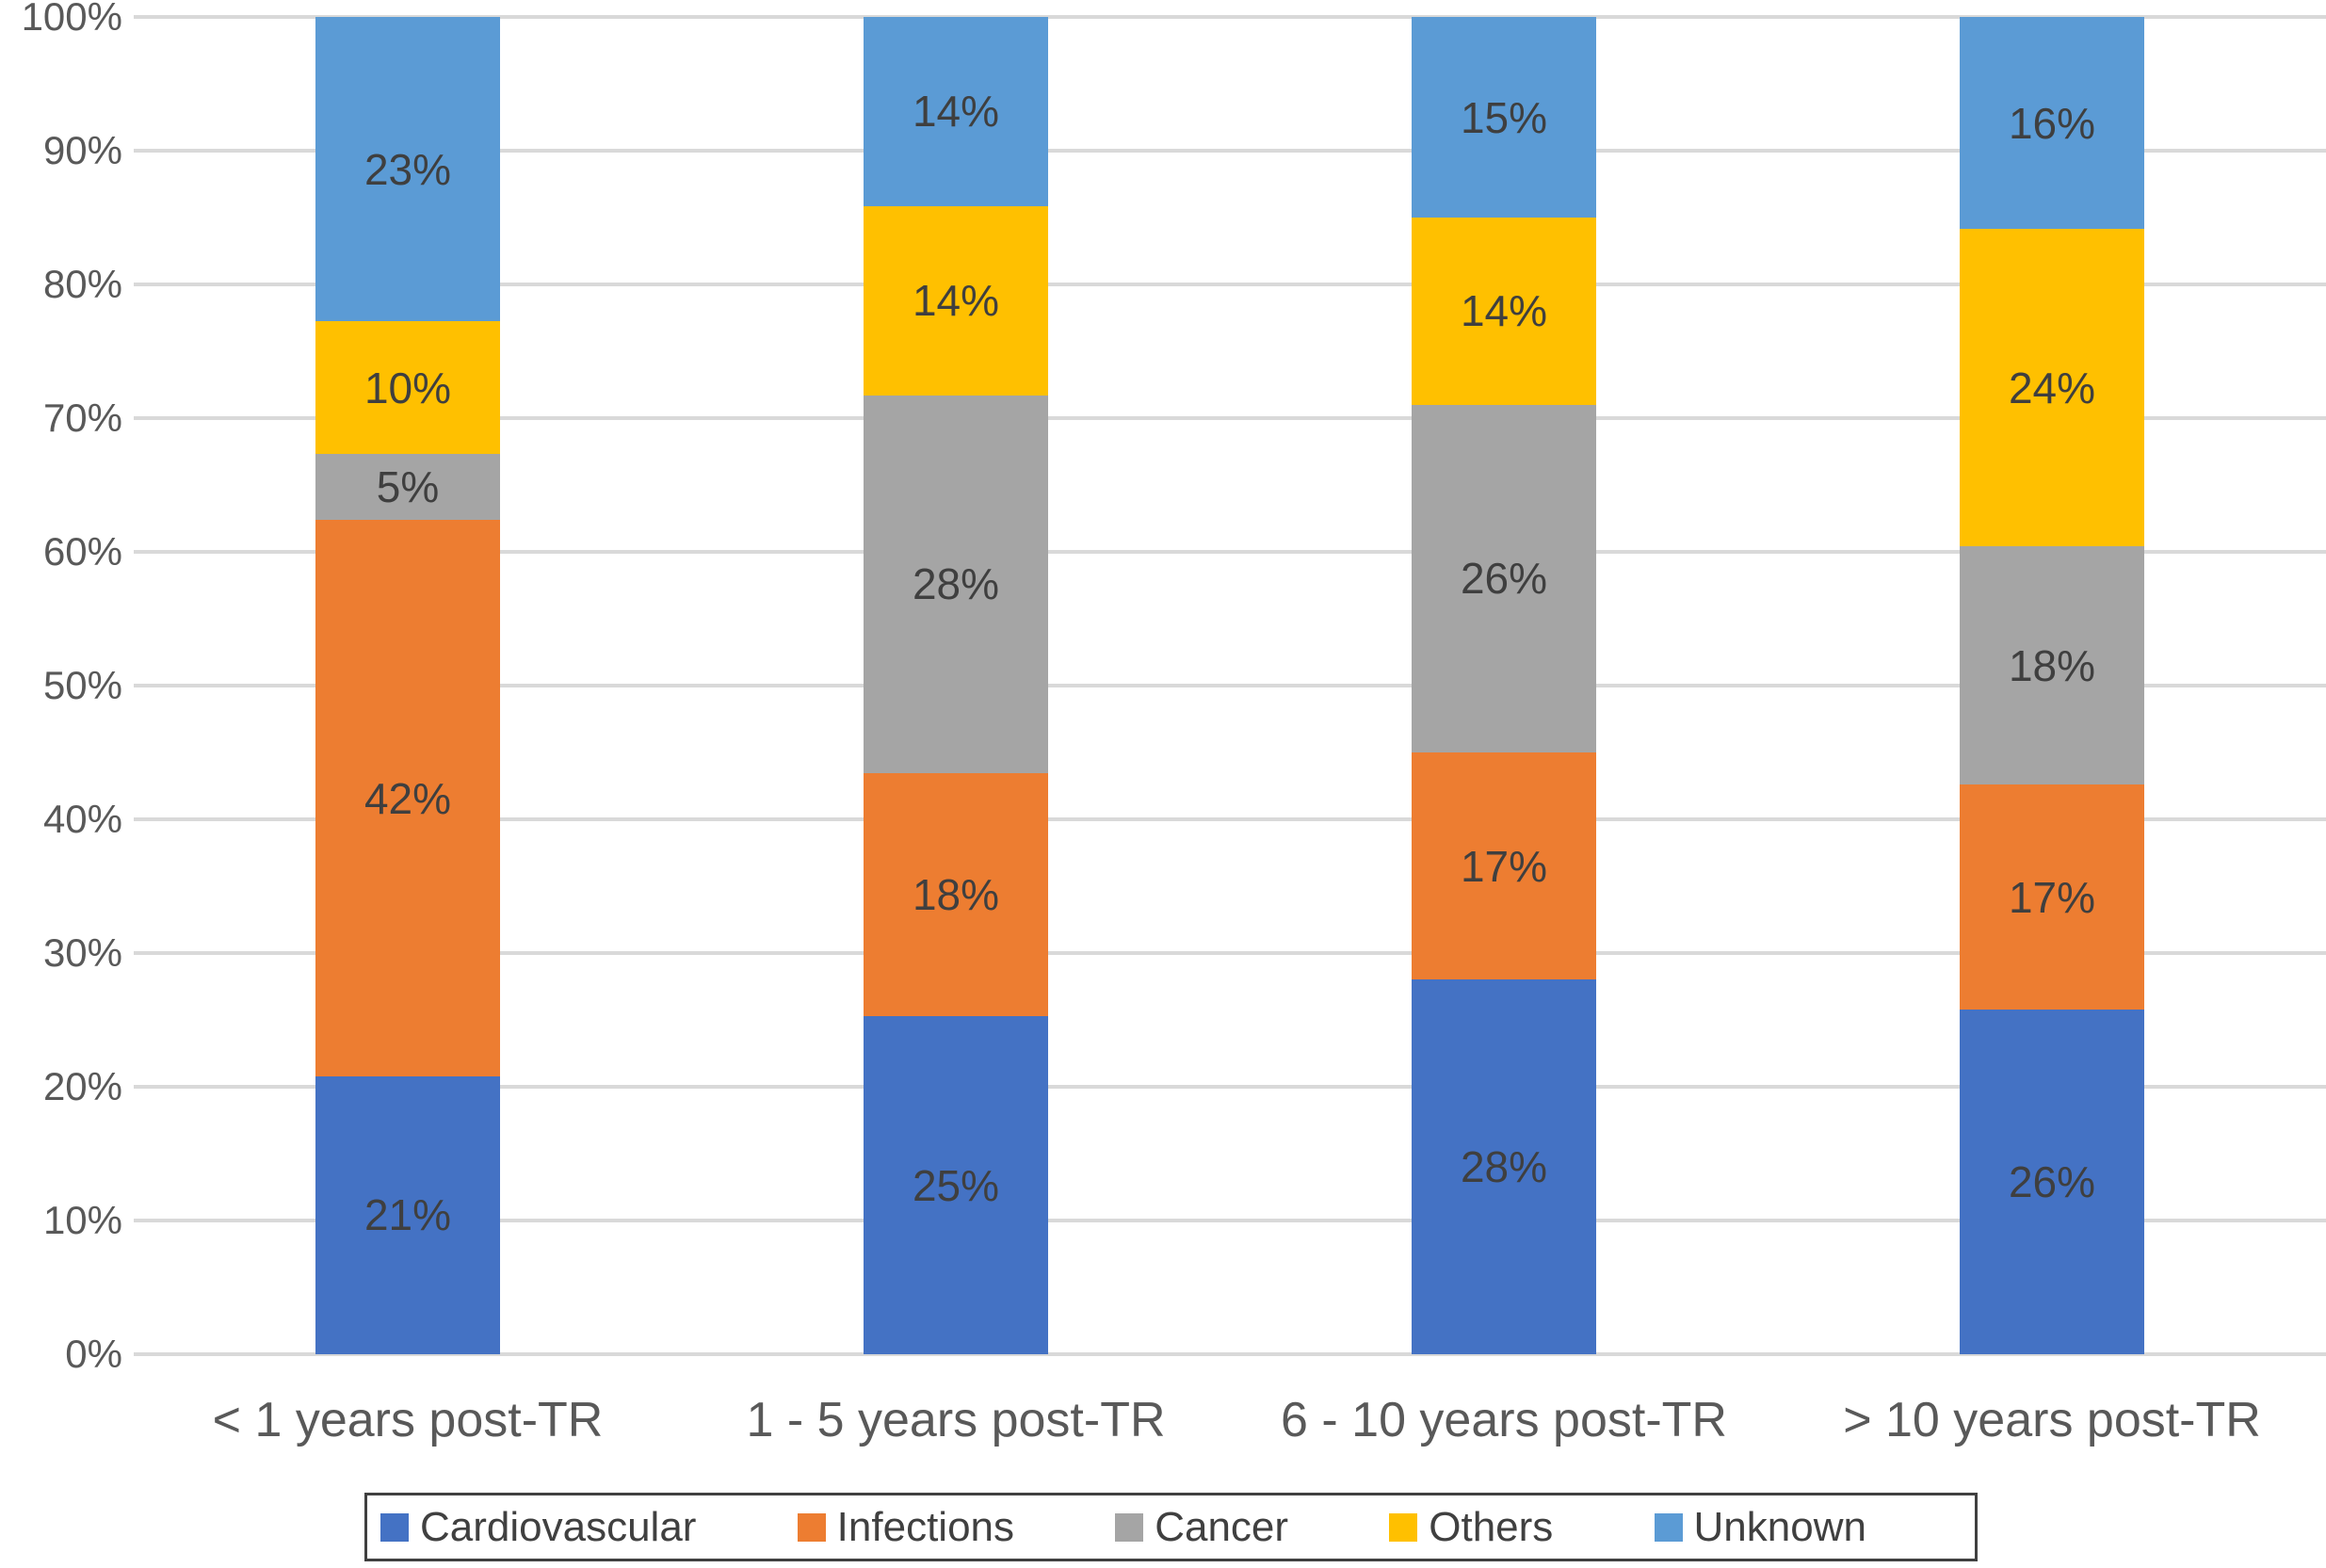 The width and height of the screenshot is (2326, 1568). What do you see at coordinates (82, 284) in the screenshot?
I see `y-tick-label: 80%` at bounding box center [82, 284].